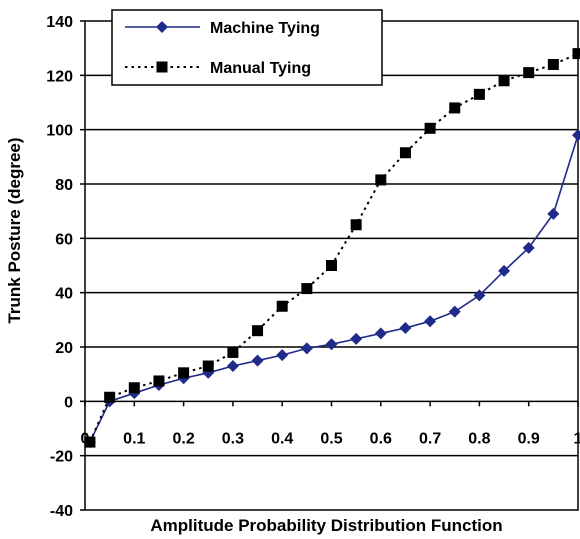 The image size is (580, 539). Describe the element at coordinates (260, 68) in the screenshot. I see `legend-label: Manual Tying` at that location.